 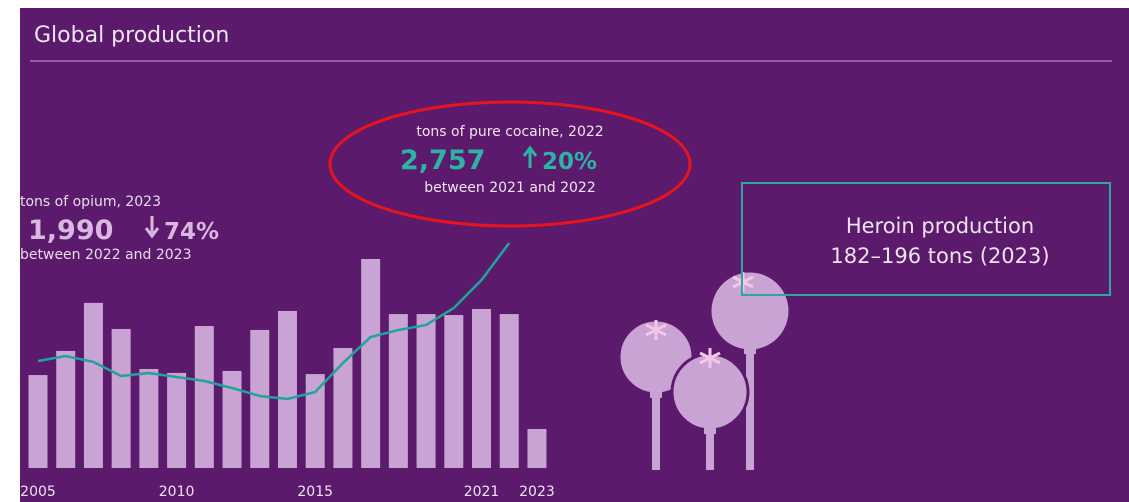 I want to click on up-arrow, so click(x=530, y=156).